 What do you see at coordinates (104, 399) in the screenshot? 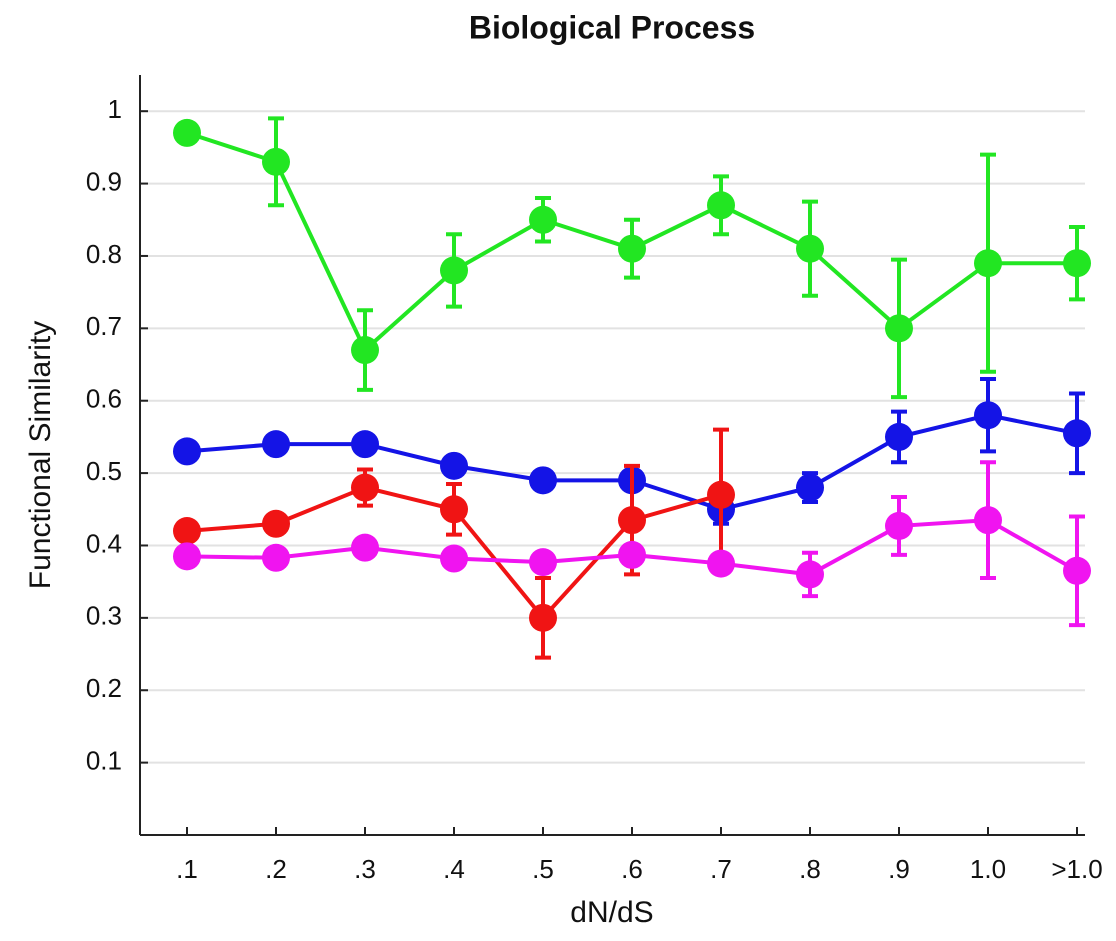
I see `y-tick-label: 0.6` at bounding box center [104, 399].